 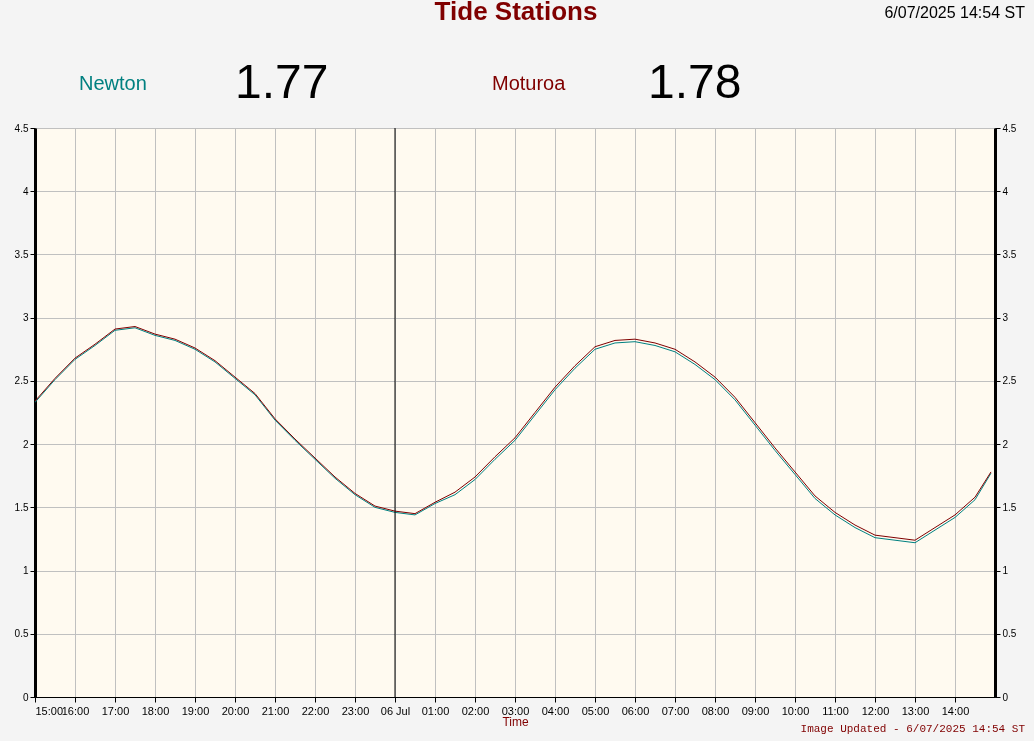 I want to click on text: Image Updated - 6/07/2025 14:54 ST, so click(x=913, y=729).